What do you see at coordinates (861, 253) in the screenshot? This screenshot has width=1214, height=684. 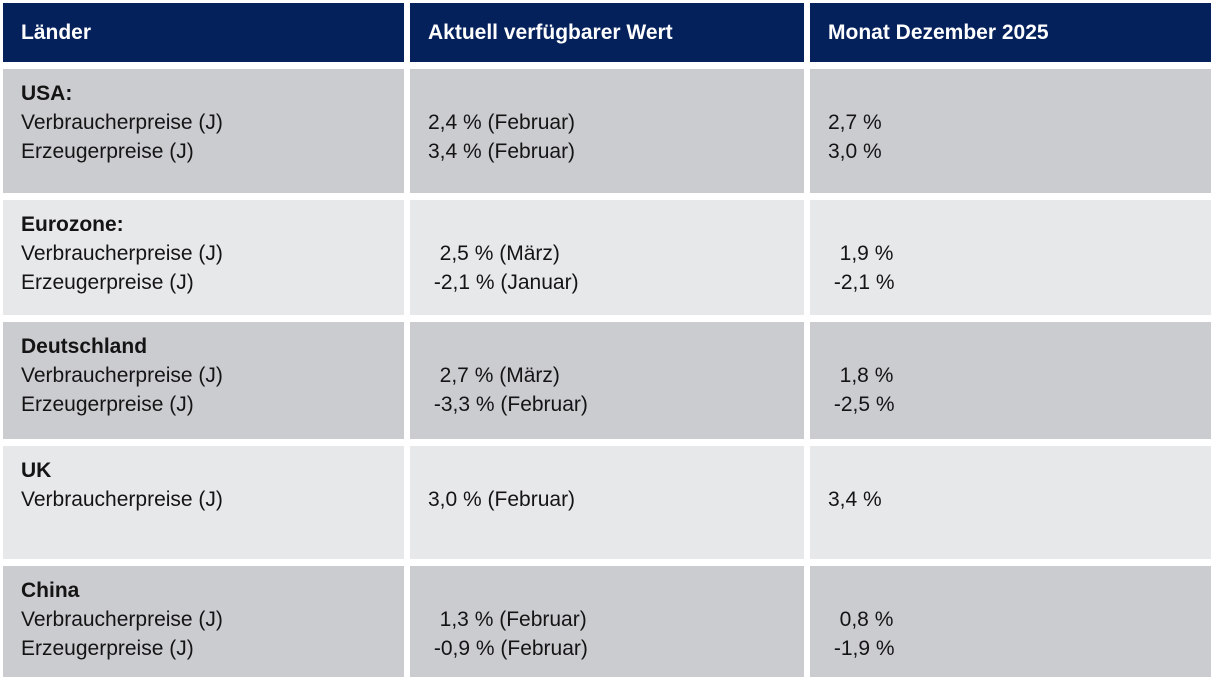 I see `december-value: 1,9 %` at bounding box center [861, 253].